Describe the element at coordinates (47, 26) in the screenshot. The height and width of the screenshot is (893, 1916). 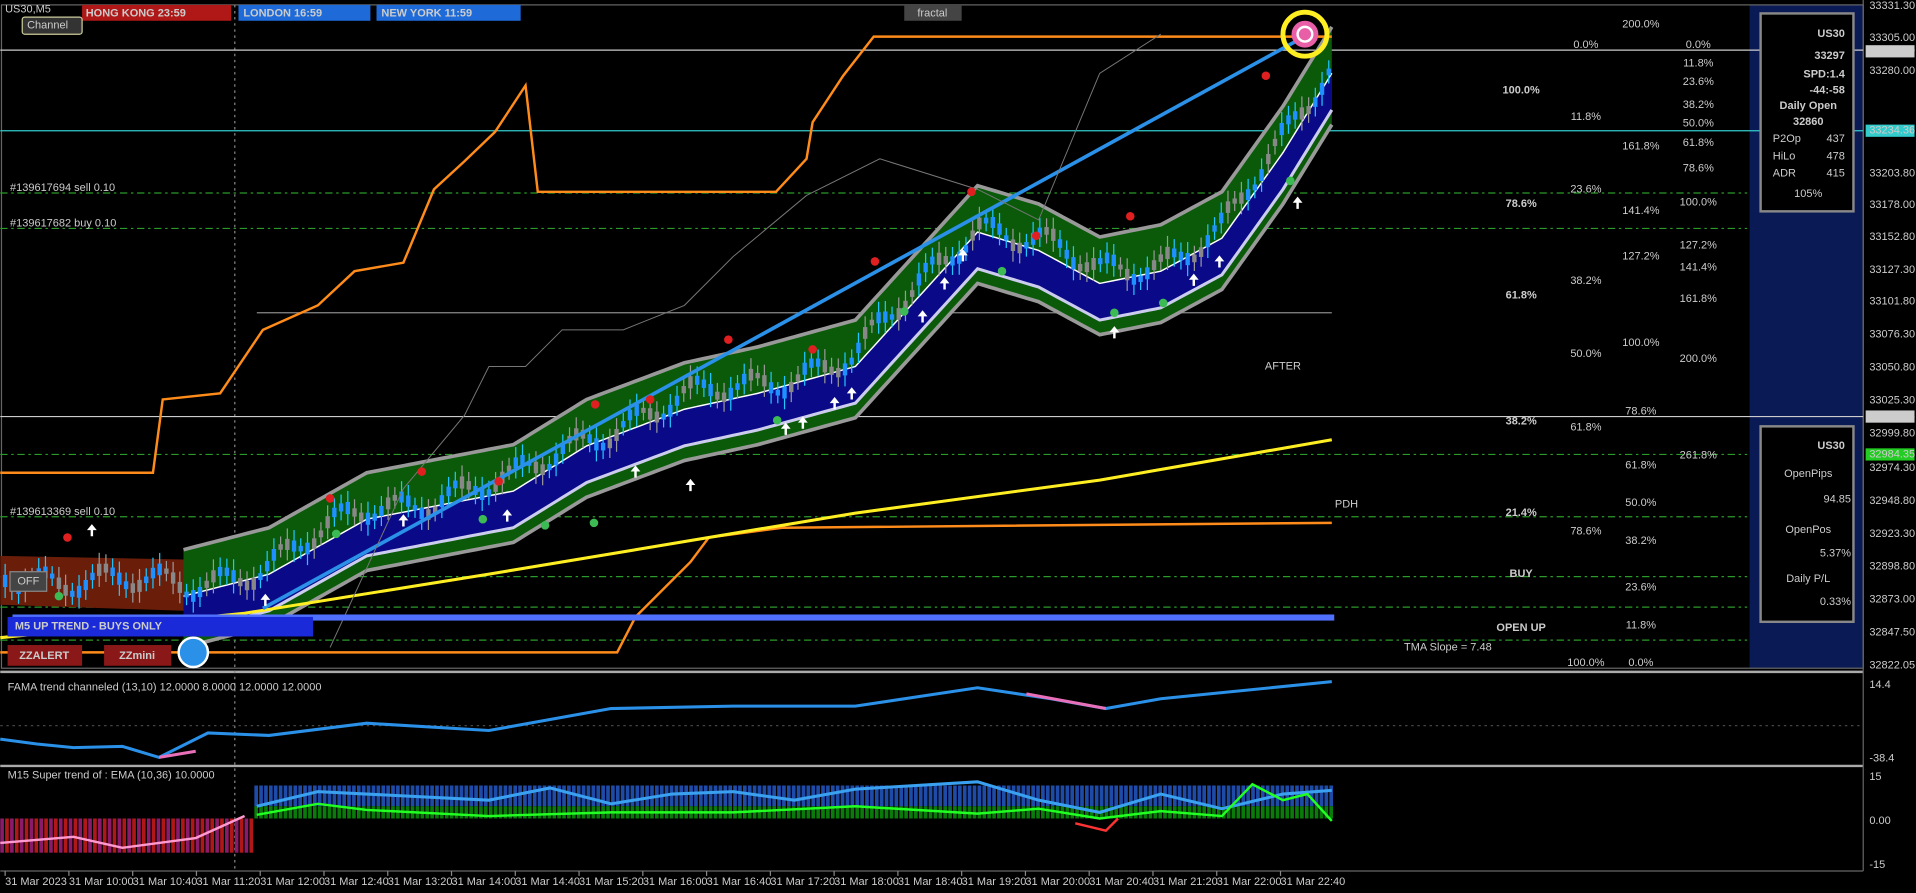
I see `channel-button: Channel` at that location.